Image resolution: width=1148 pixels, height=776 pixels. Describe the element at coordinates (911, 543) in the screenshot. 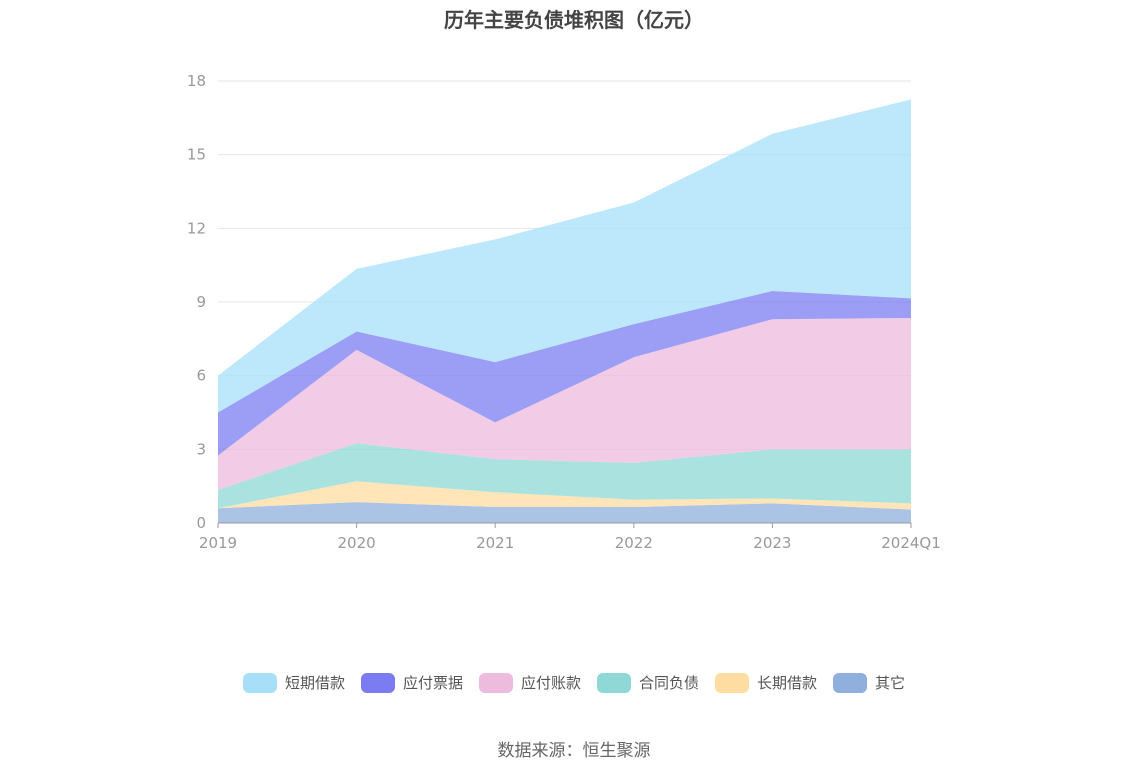

I see `x-tick-label: 2024Q1` at that location.